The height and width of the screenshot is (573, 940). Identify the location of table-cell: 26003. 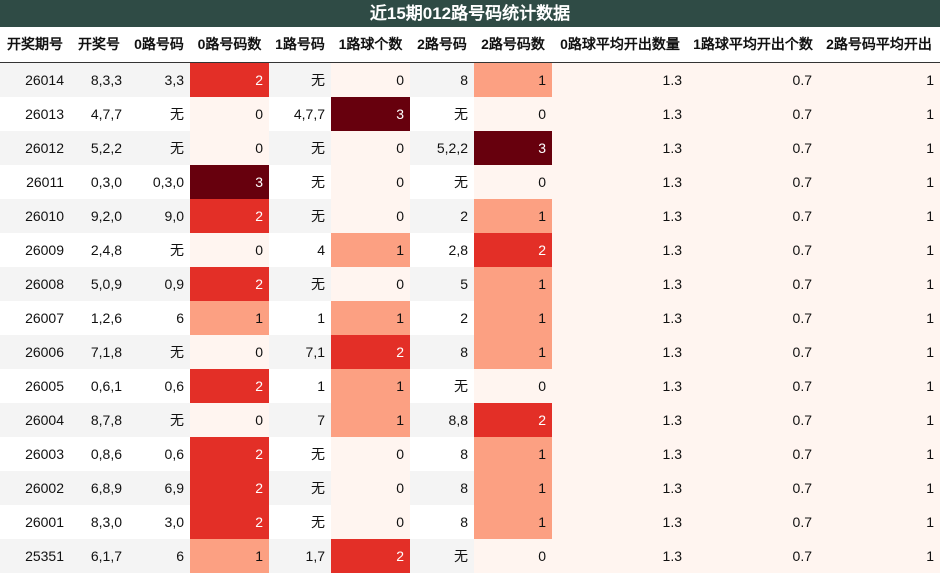
(35, 454).